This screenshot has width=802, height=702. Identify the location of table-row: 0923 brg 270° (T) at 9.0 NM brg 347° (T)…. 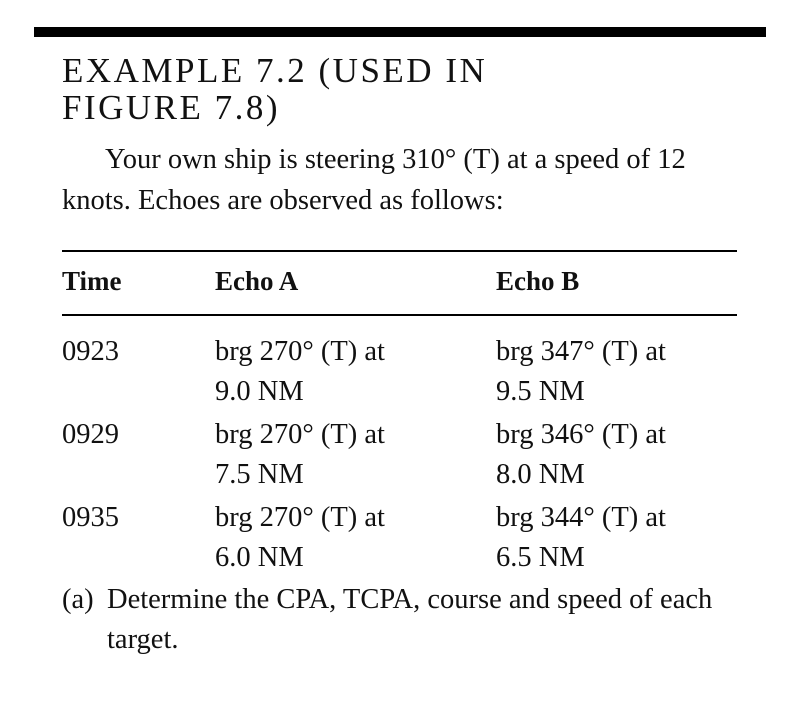
(399, 373).